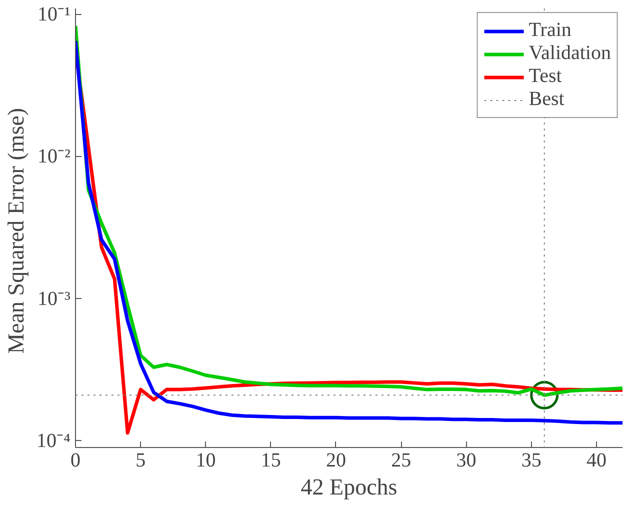 The height and width of the screenshot is (507, 624). Describe the element at coordinates (349, 487) in the screenshot. I see `x-axis-title: 42 Epochs` at that location.